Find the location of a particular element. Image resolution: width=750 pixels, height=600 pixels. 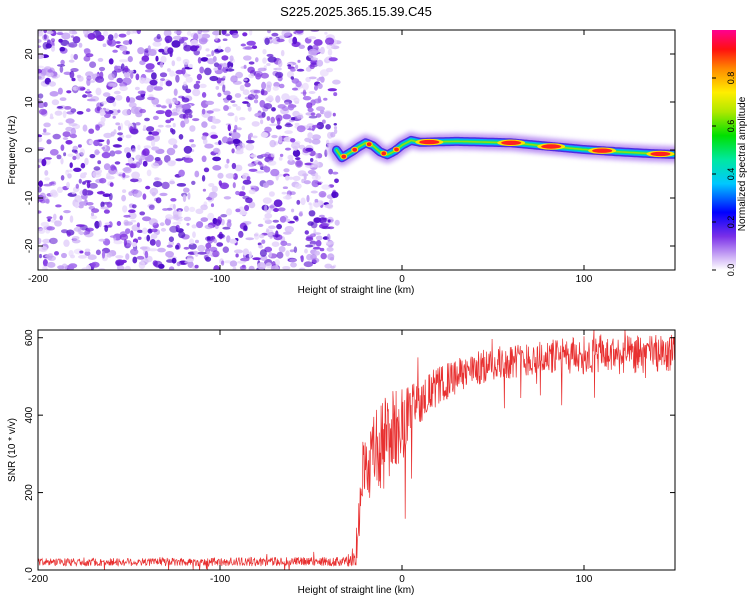

colorbar-tick-label: 0.4 is located at coordinates (731, 174).